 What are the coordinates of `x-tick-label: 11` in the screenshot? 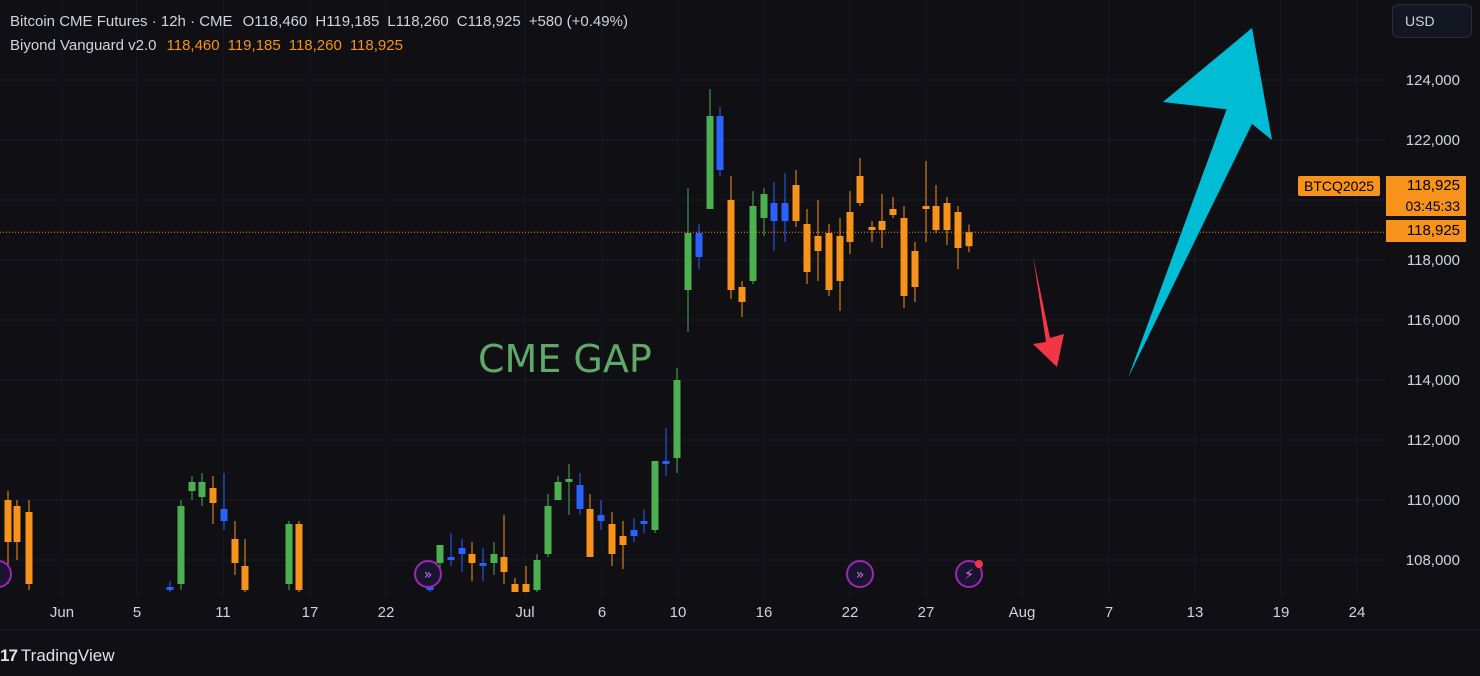 It's located at (223, 612).